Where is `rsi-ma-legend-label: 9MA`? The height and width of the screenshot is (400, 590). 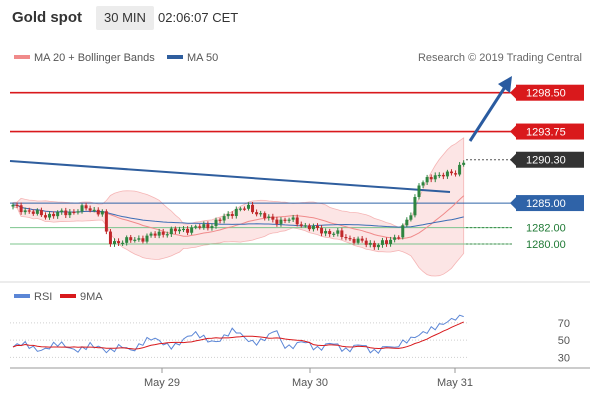 rsi-ma-legend-label: 9MA is located at coordinates (91, 297).